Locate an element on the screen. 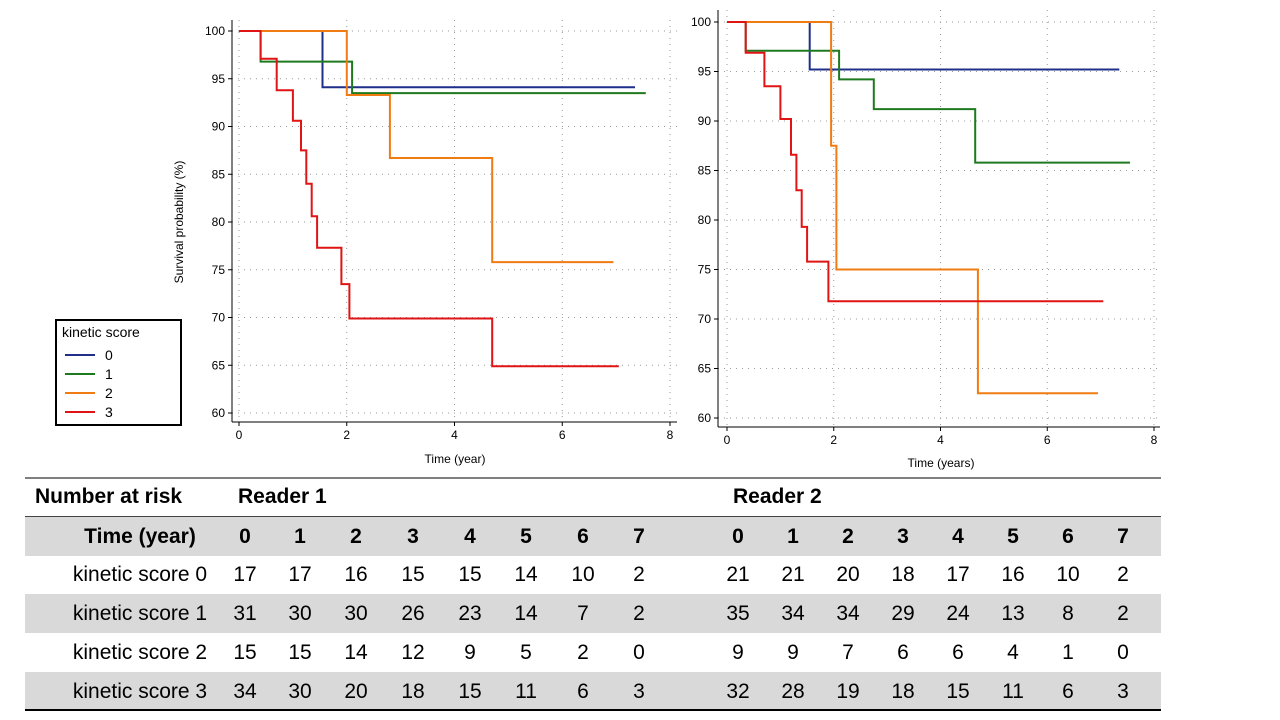 This screenshot has width=1280, height=720. reader1-header: Reader 1 is located at coordinates (282, 496).